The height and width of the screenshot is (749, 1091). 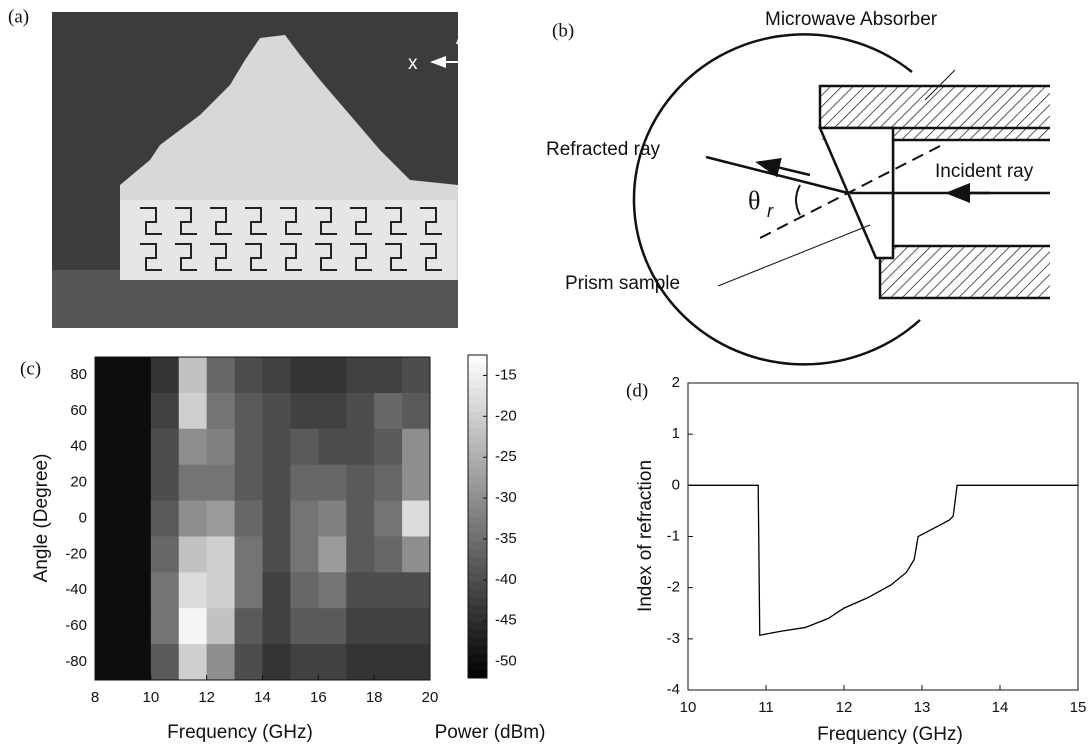 I want to click on plot-frame, so click(x=883, y=536).